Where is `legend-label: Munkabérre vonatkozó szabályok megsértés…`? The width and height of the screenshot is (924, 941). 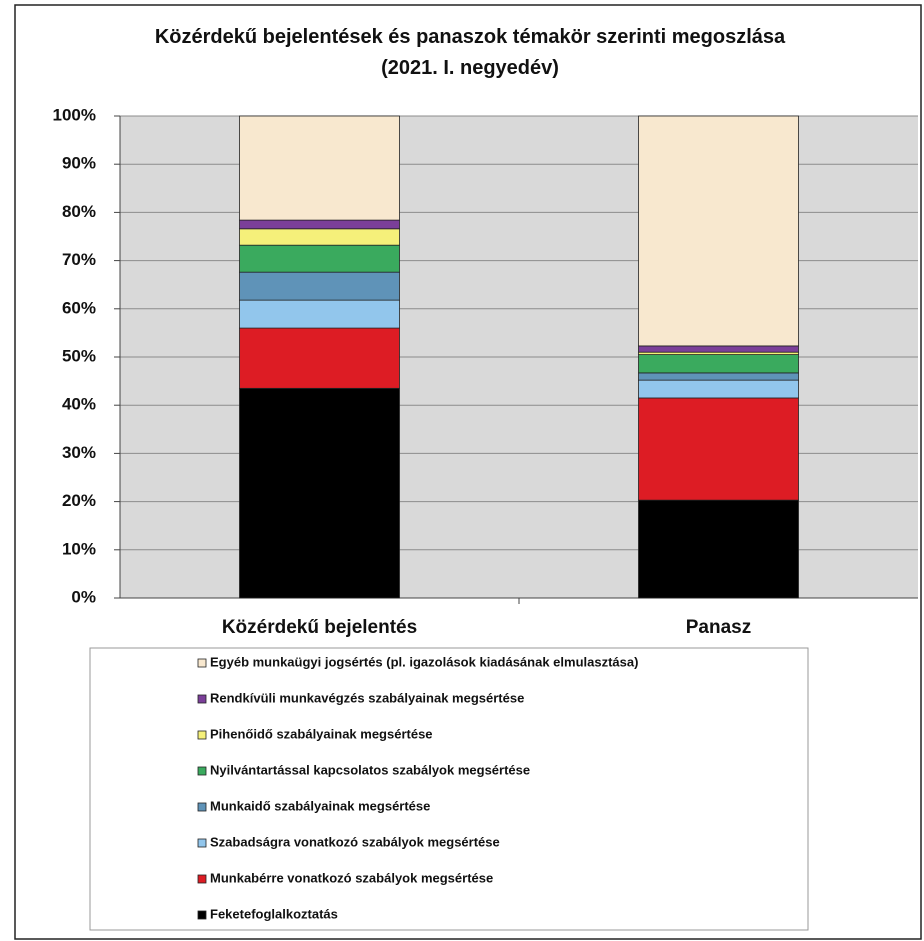
legend-label: Munkabérre vonatkozó szabályok megsértés… is located at coordinates (351, 877).